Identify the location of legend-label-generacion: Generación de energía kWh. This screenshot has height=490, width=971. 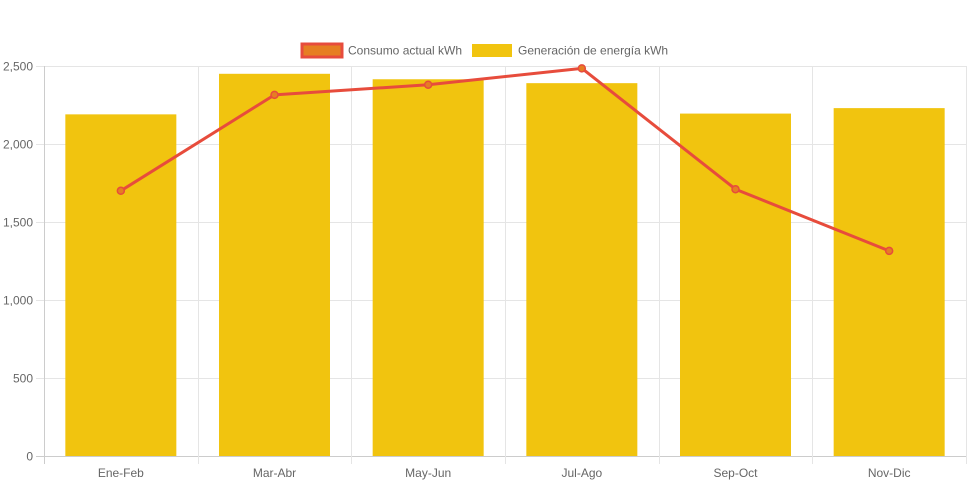
(593, 51).